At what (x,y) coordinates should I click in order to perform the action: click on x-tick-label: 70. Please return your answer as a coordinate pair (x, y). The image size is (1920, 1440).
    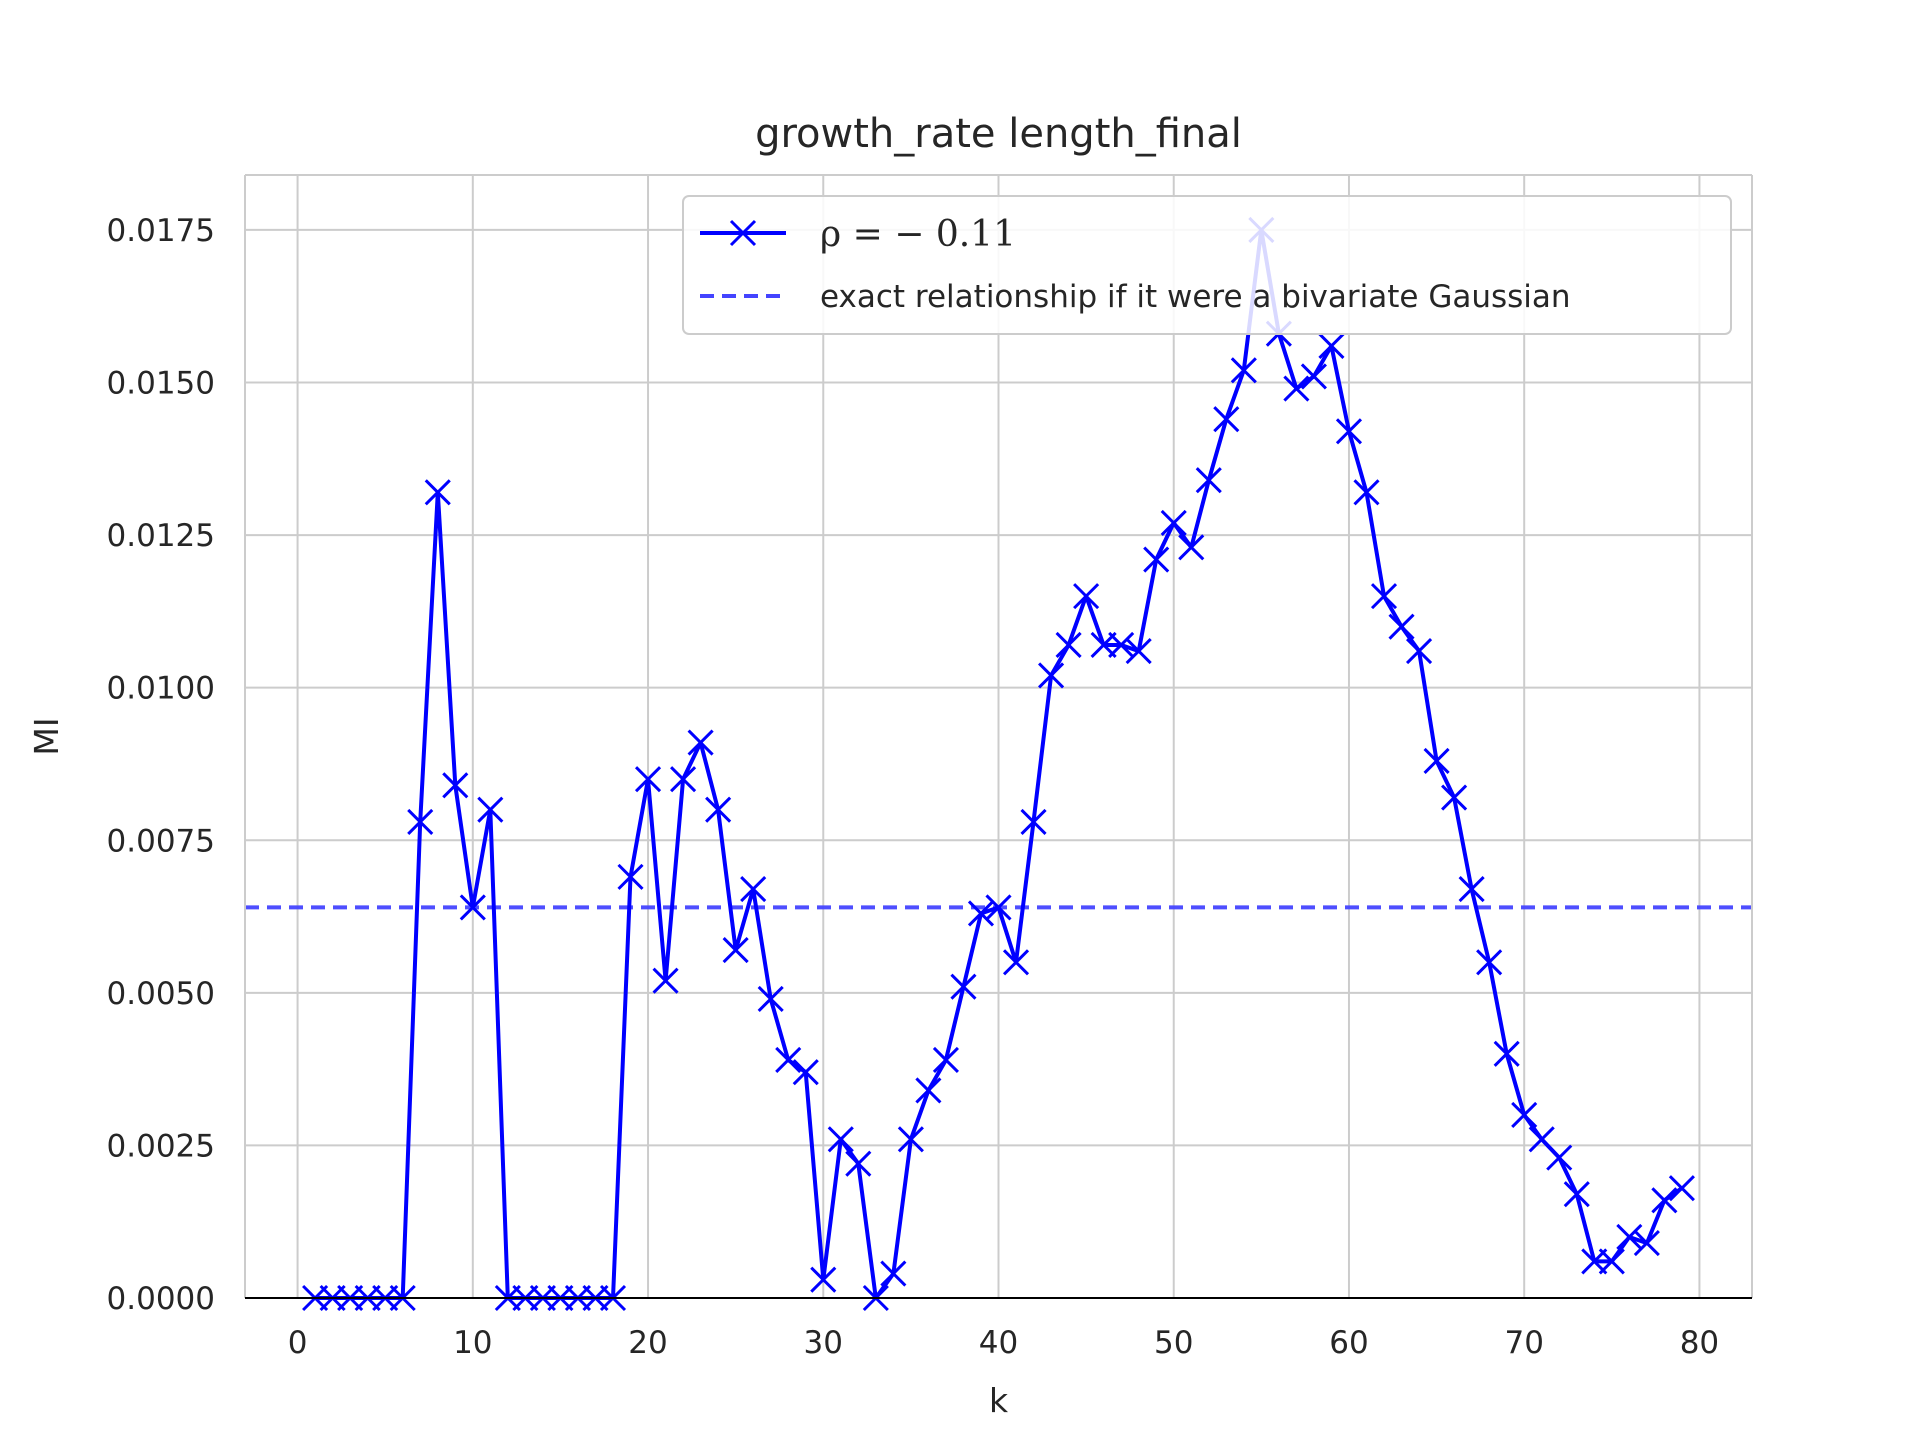
    Looking at the image, I should click on (1523, 1343).